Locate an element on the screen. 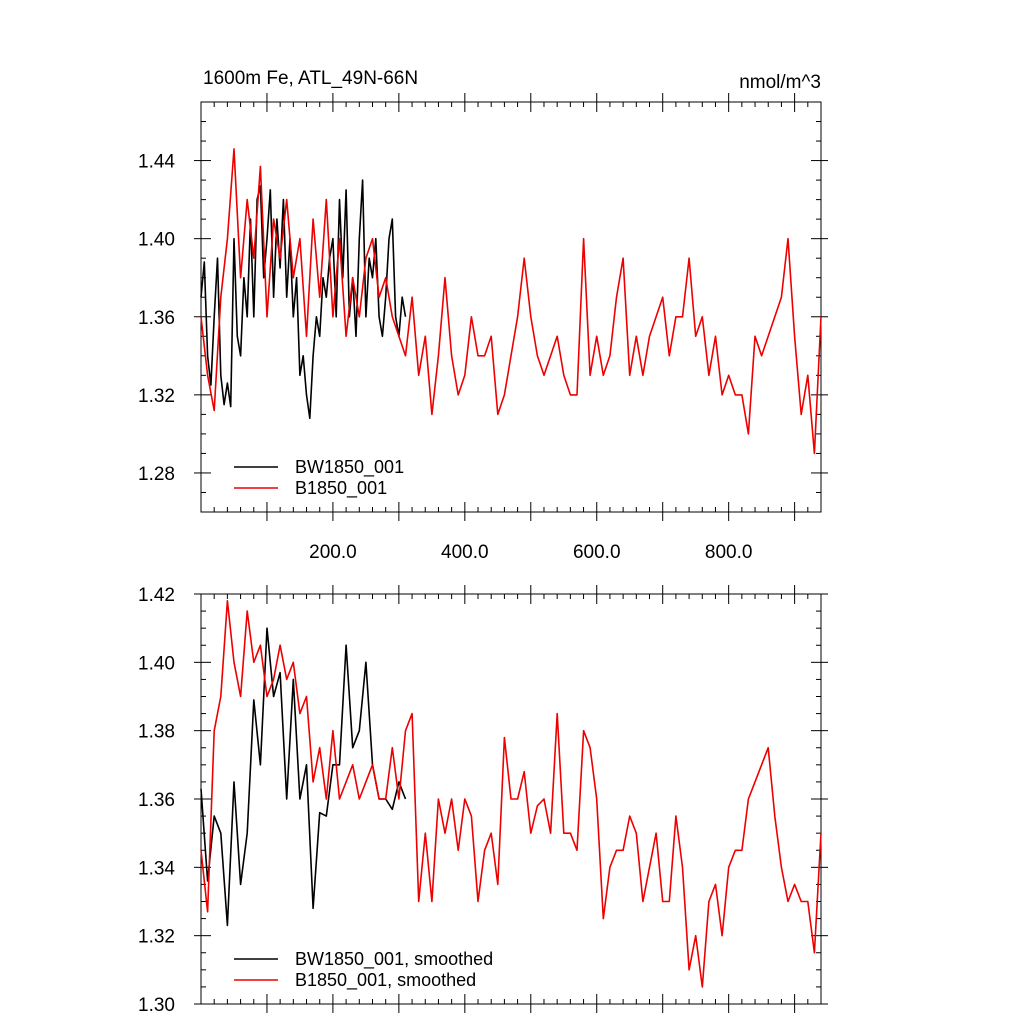  y-tick-label: 1.34 is located at coordinates (156, 868).